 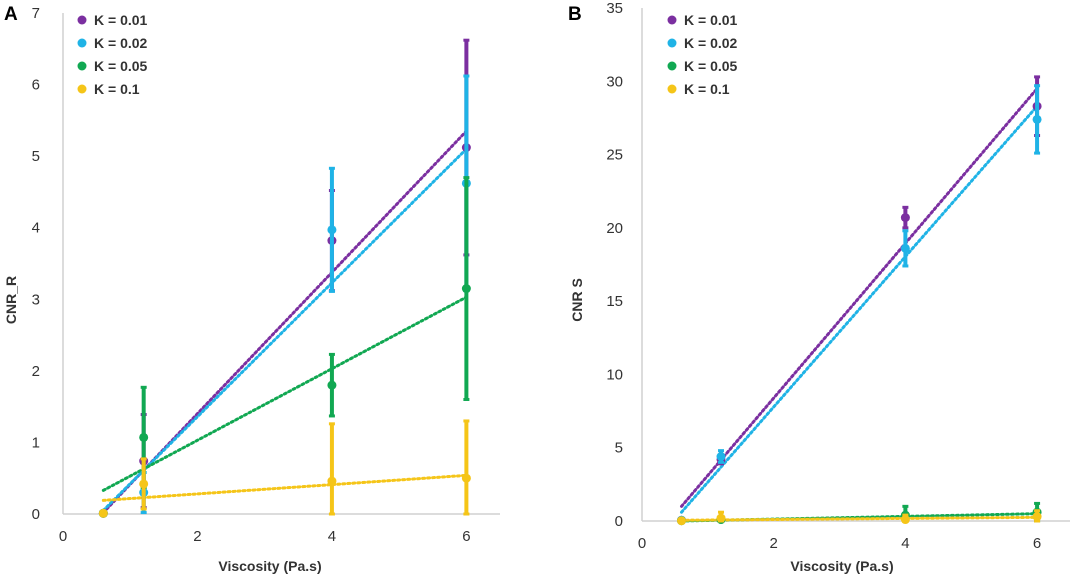 What do you see at coordinates (614, 81) in the screenshot?
I see `panel-b-y-tick-label: 30` at bounding box center [614, 81].